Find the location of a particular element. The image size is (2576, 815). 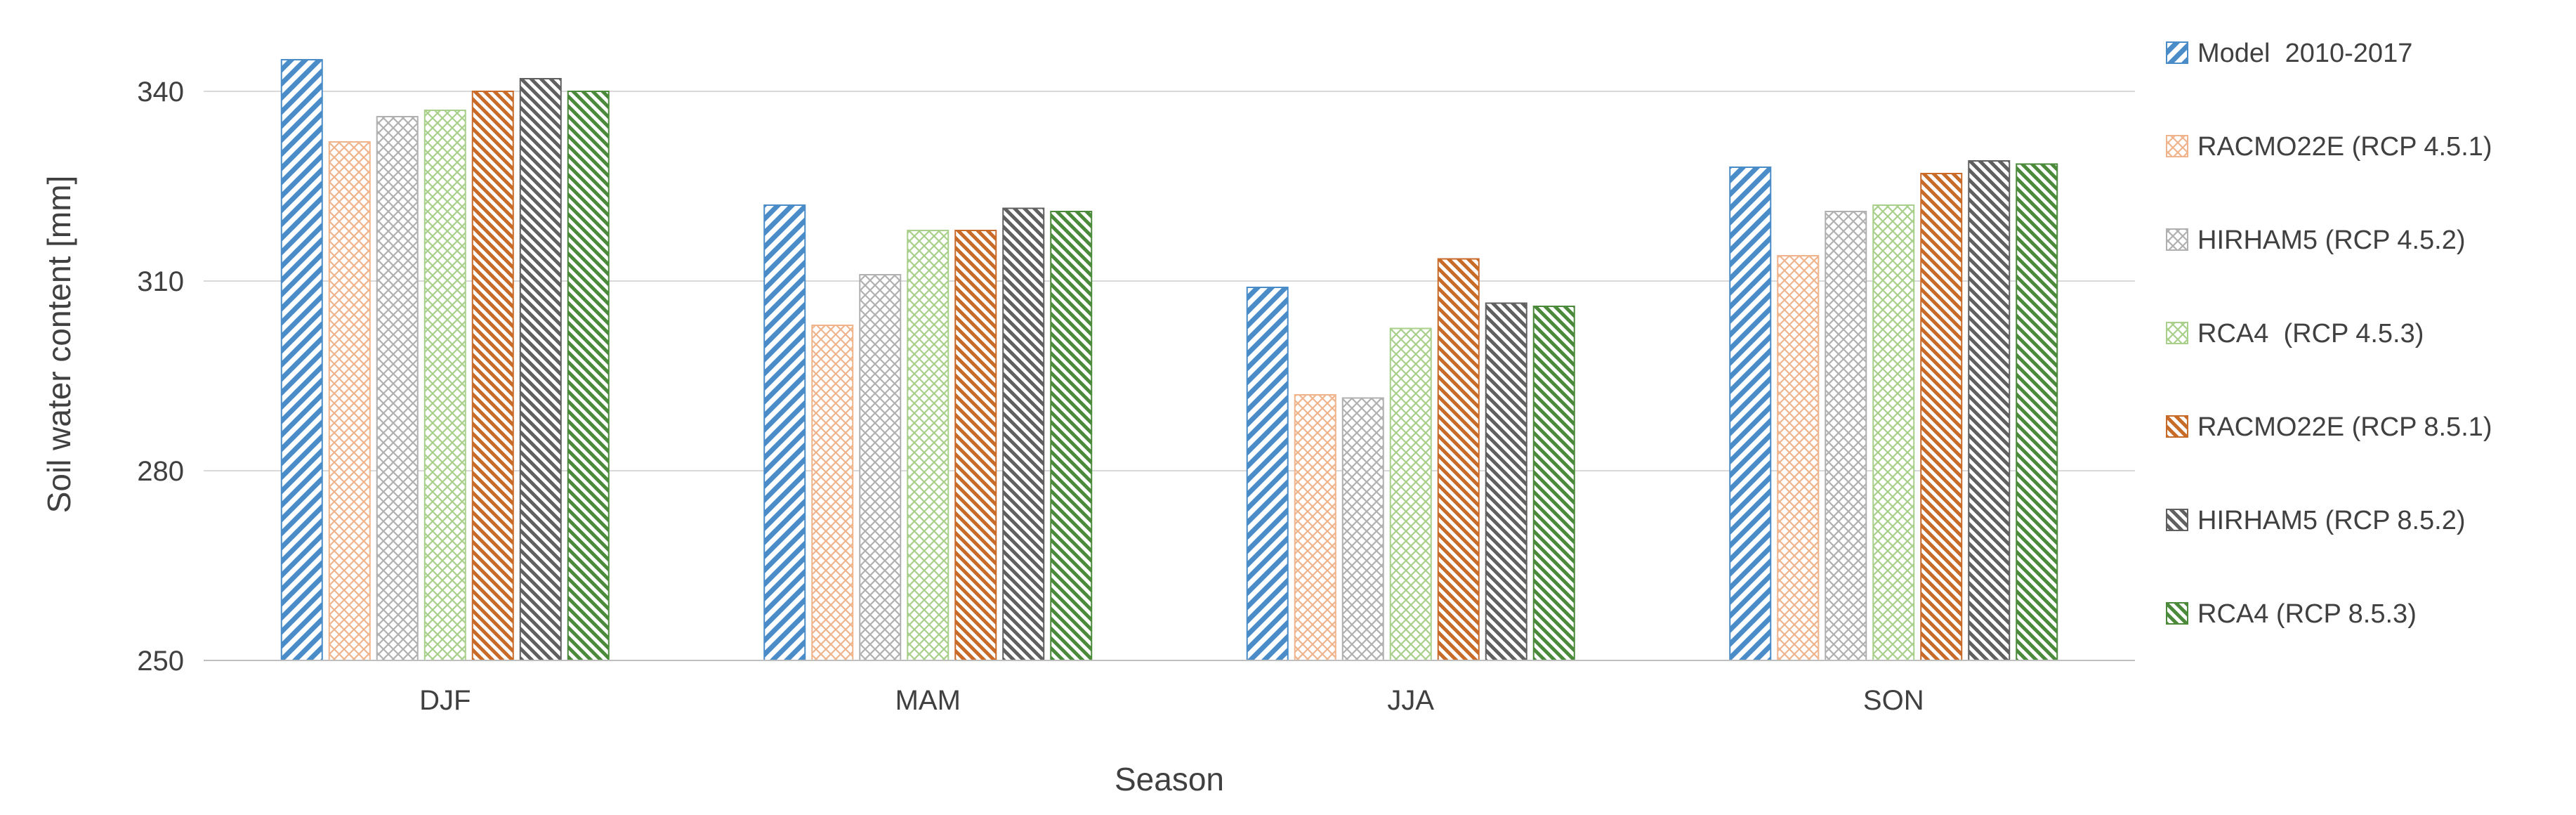

legend-label-5: HIRHAM5 (RCP 8.5.2) is located at coordinates (2331, 520).